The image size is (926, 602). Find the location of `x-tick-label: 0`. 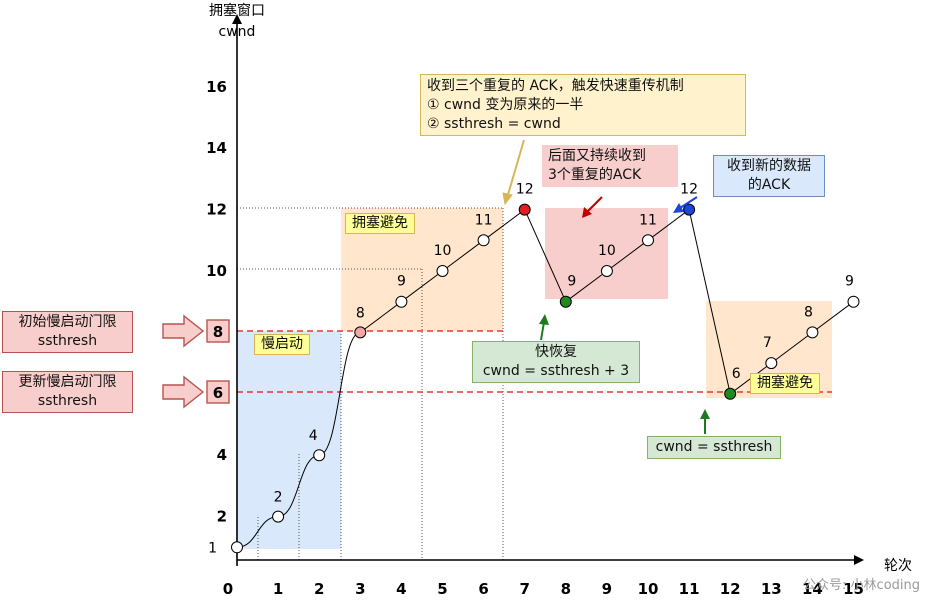

x-tick-label: 0 is located at coordinates (228, 589).